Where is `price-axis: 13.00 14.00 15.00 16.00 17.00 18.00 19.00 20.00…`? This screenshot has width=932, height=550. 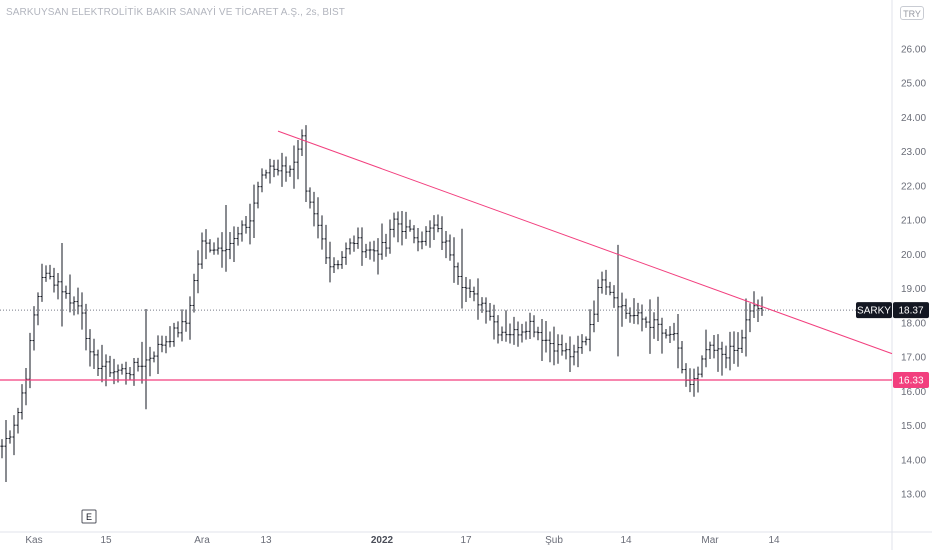
price-axis: 13.00 14.00 15.00 16.00 17.00 18.00 19.00 20.00… is located at coordinates (913, 273).